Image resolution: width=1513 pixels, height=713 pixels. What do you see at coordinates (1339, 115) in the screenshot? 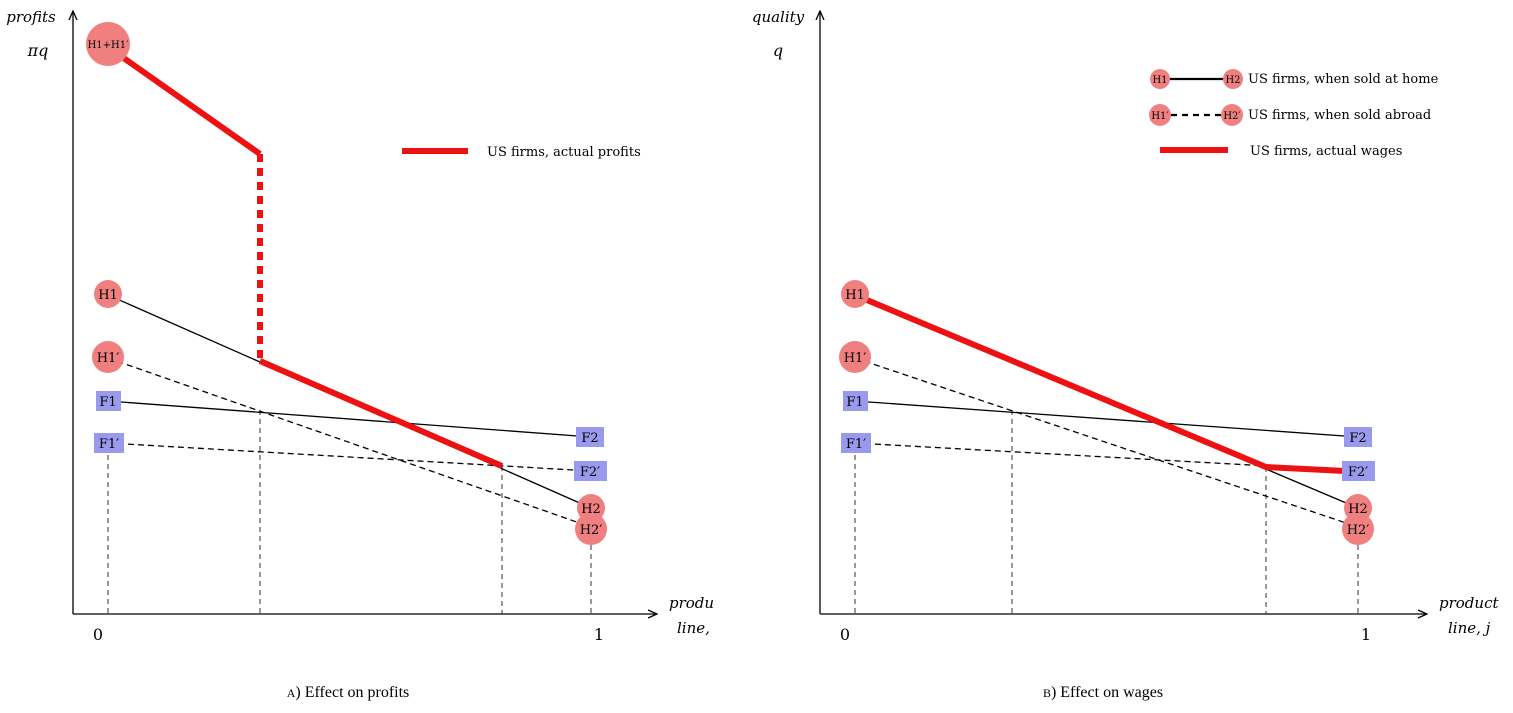
I see `legend-abroad-label: US firms, when sold abroad` at bounding box center [1339, 115].